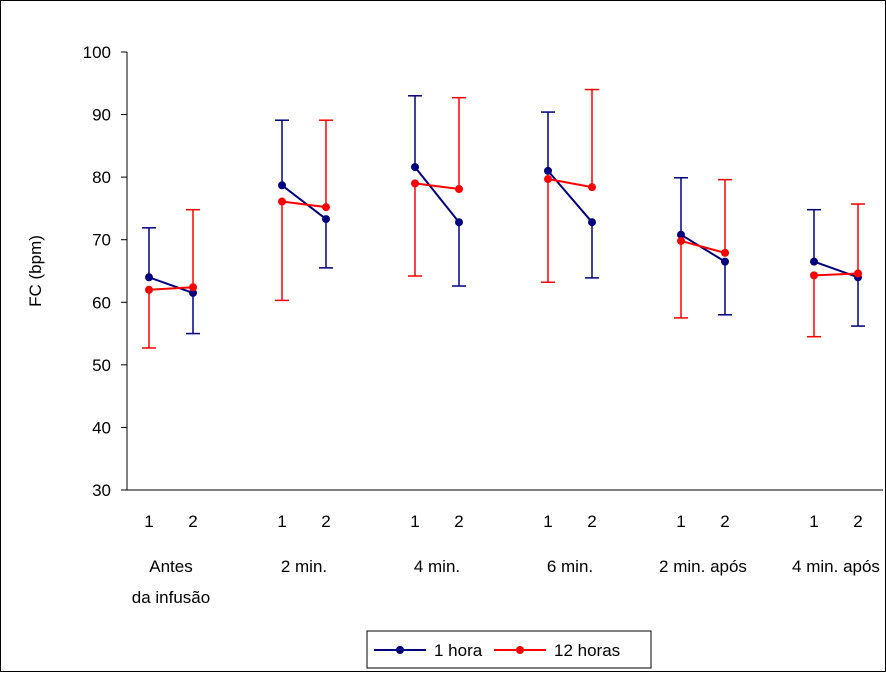 This screenshot has width=886, height=676. I want to click on y-tick-label: 90, so click(101, 115).